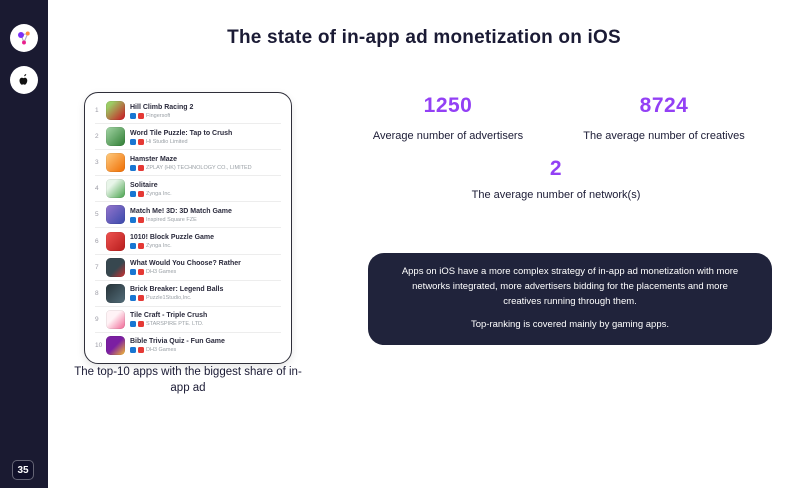 The width and height of the screenshot is (800, 488). I want to click on app-rank: 8, so click(97, 293).